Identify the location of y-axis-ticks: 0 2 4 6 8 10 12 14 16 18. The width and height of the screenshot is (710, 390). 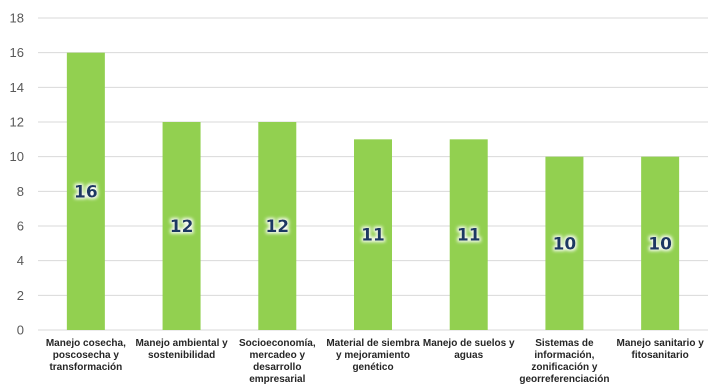
(17, 174).